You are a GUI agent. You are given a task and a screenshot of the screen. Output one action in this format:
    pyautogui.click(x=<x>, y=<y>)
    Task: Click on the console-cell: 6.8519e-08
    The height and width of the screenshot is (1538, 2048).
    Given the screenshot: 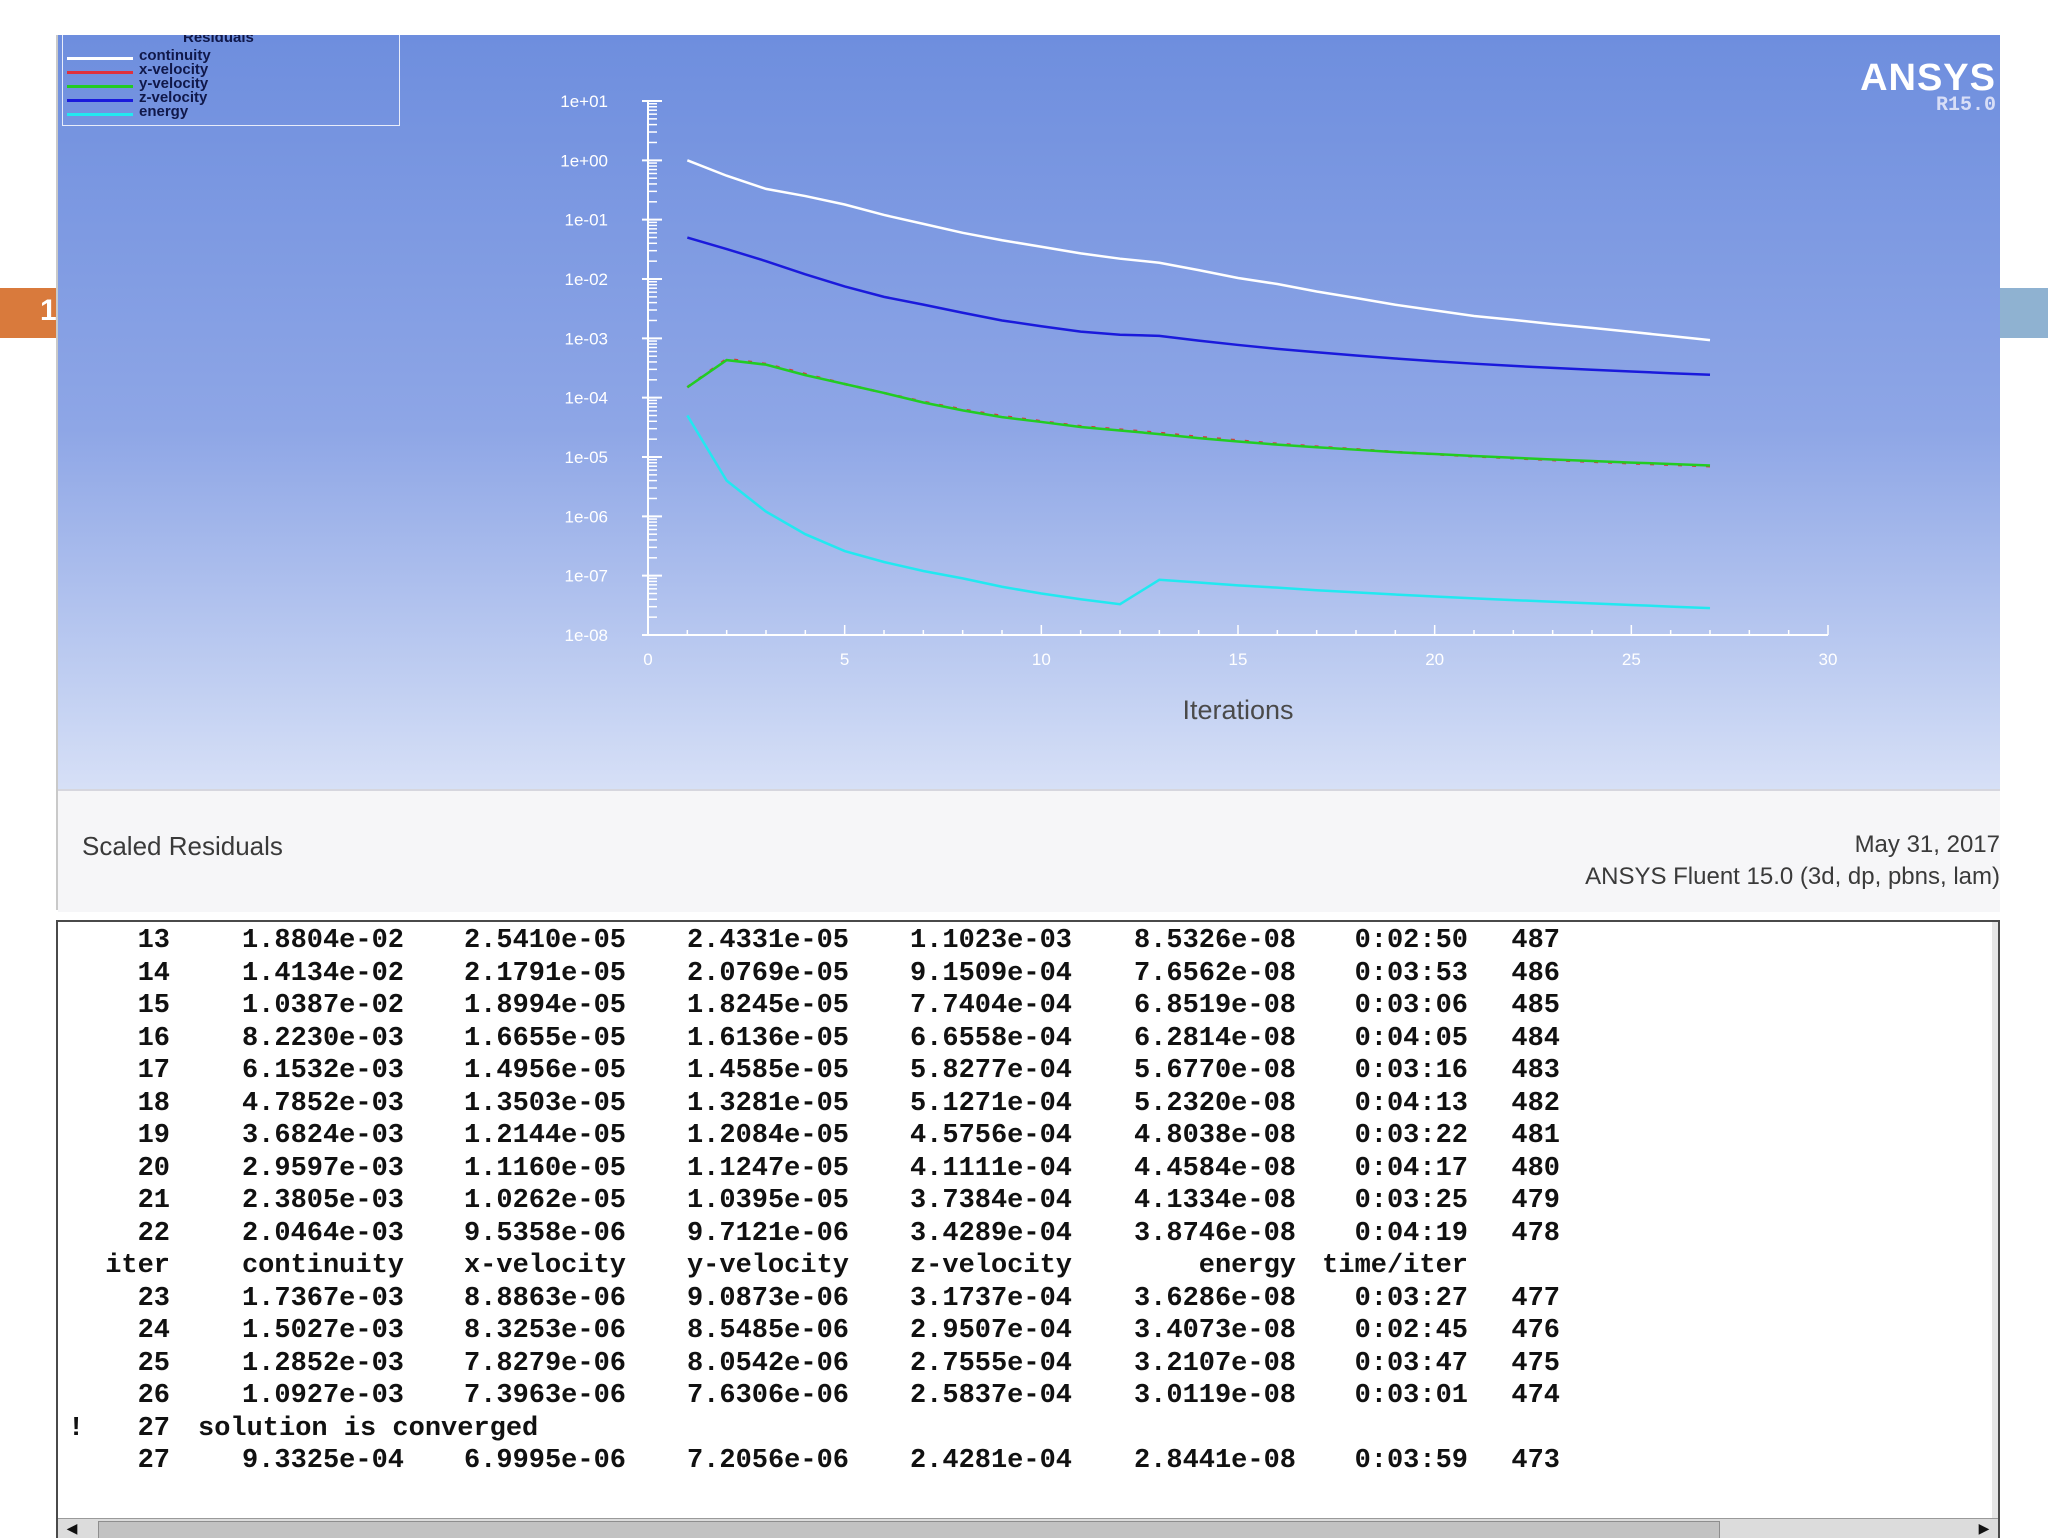 What is the action you would take?
    pyautogui.click(x=1214, y=1006)
    